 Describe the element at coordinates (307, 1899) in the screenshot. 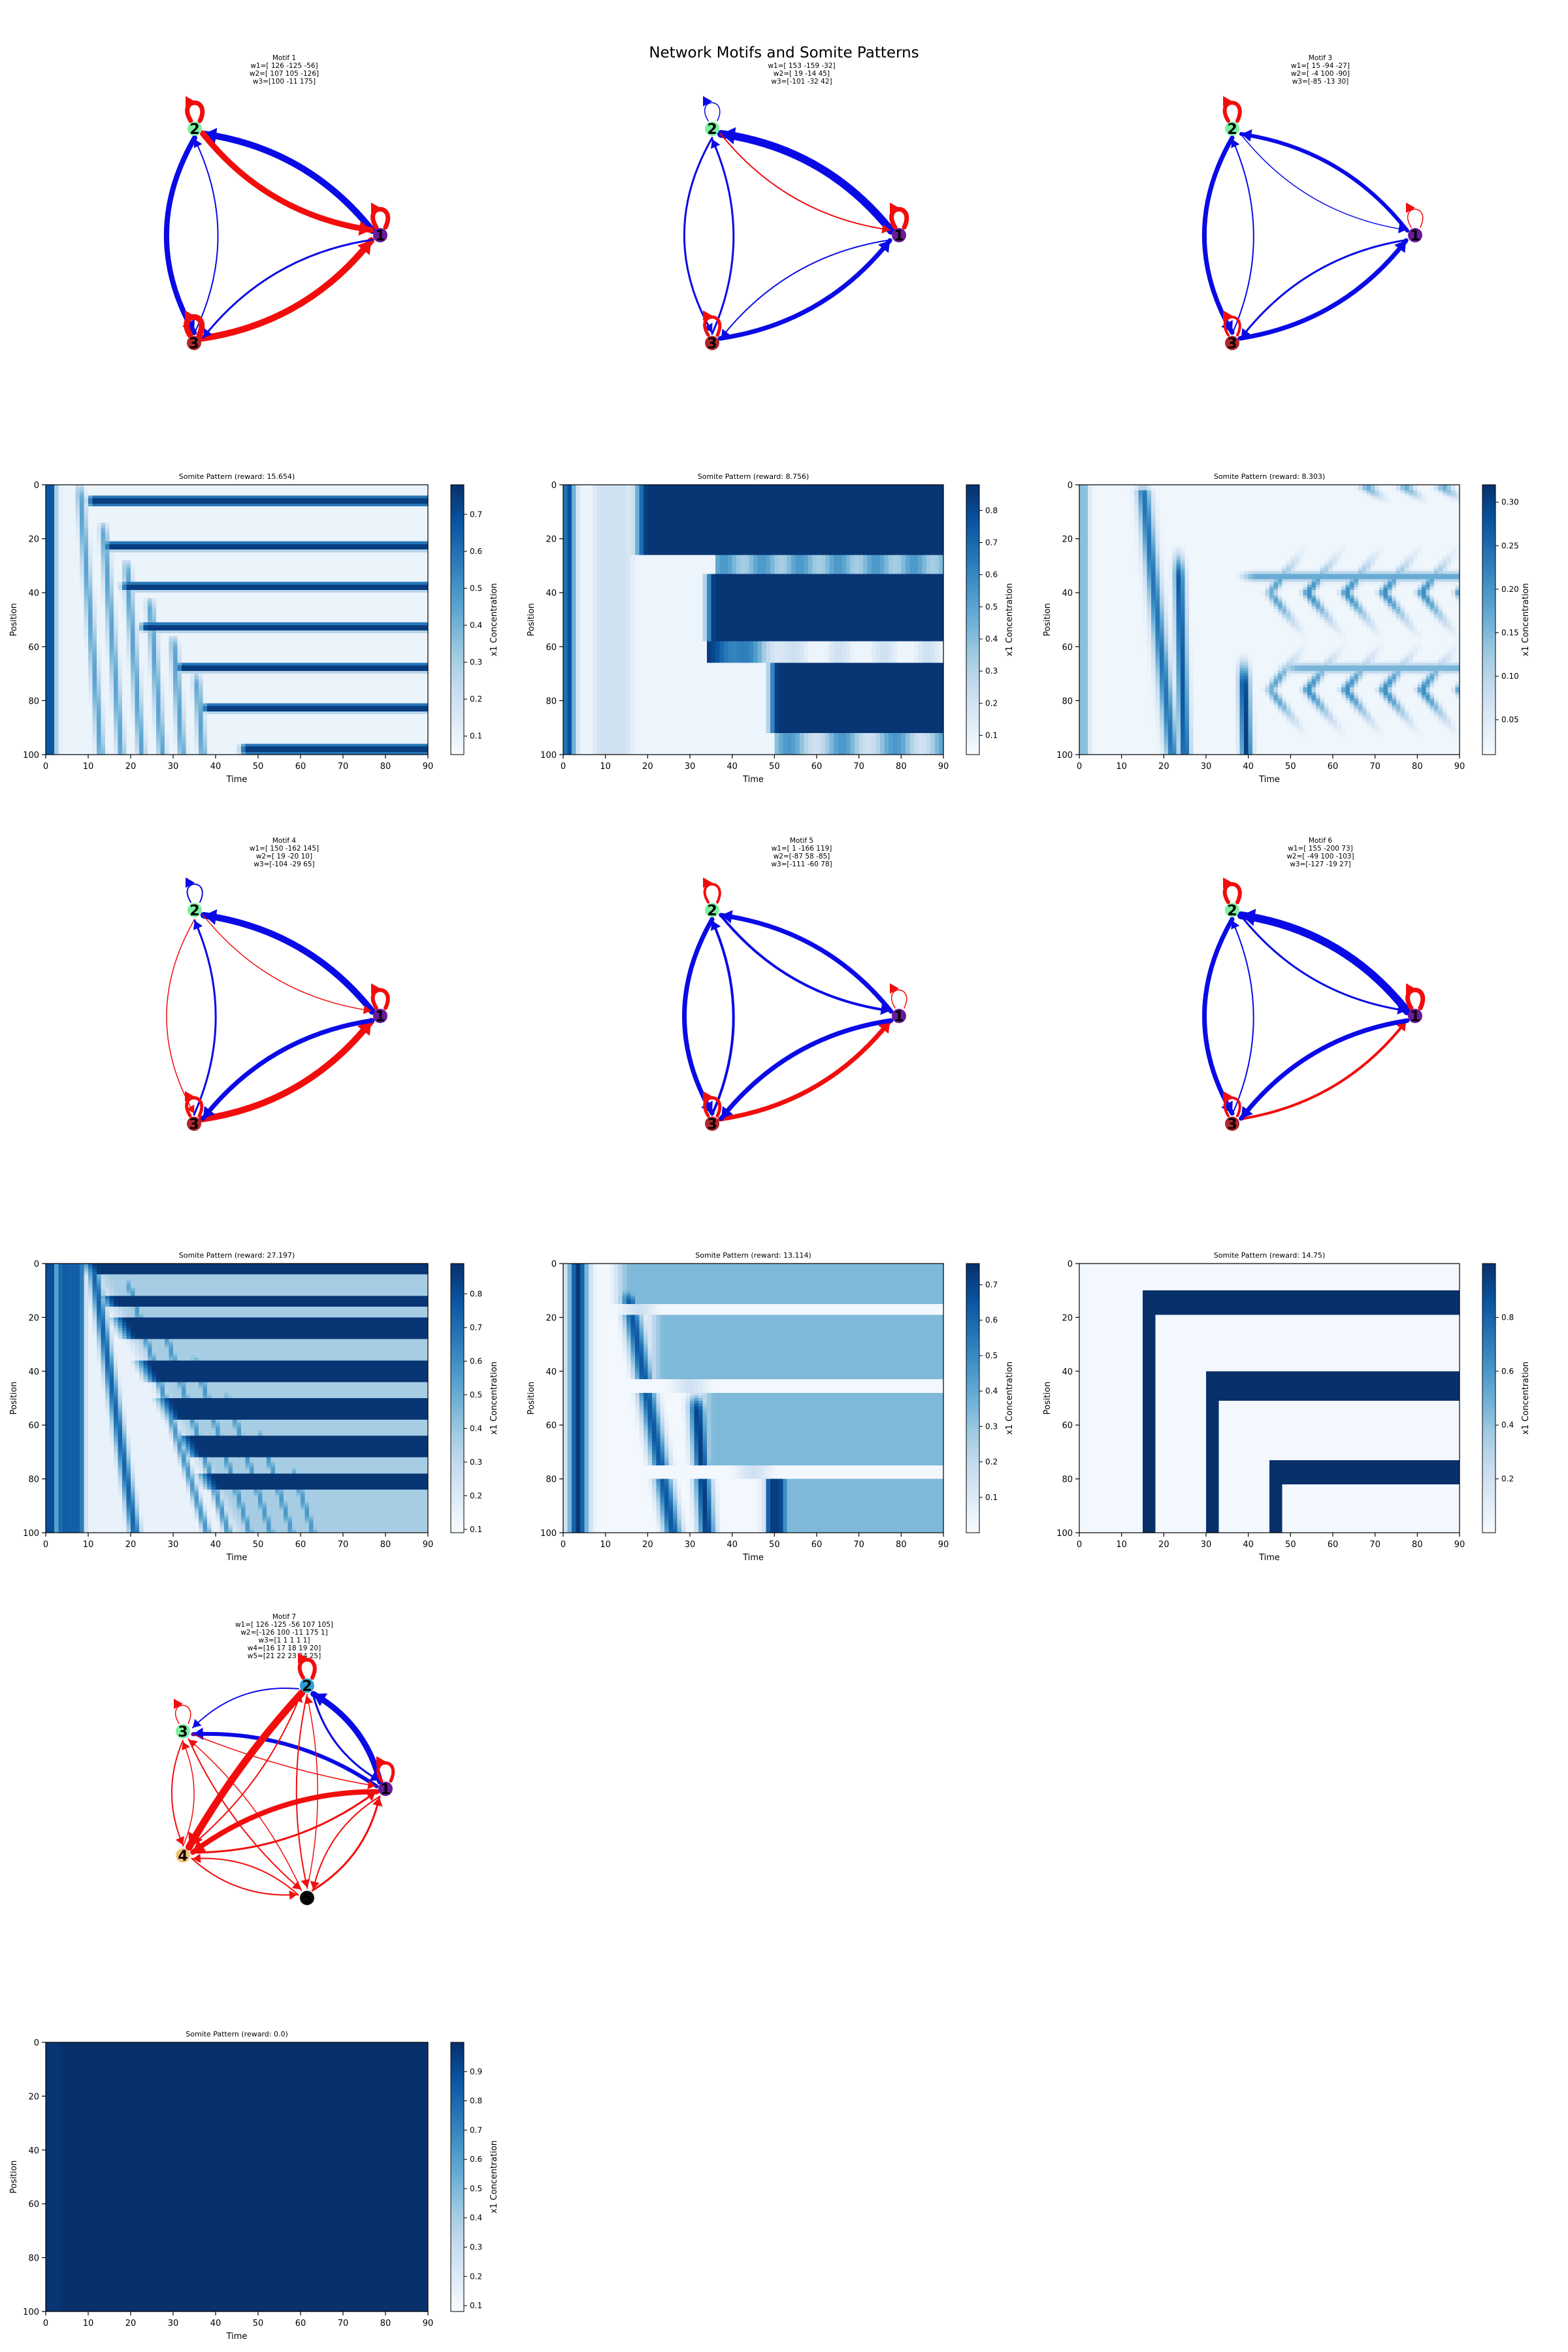

I see `node-label-5: 5` at that location.